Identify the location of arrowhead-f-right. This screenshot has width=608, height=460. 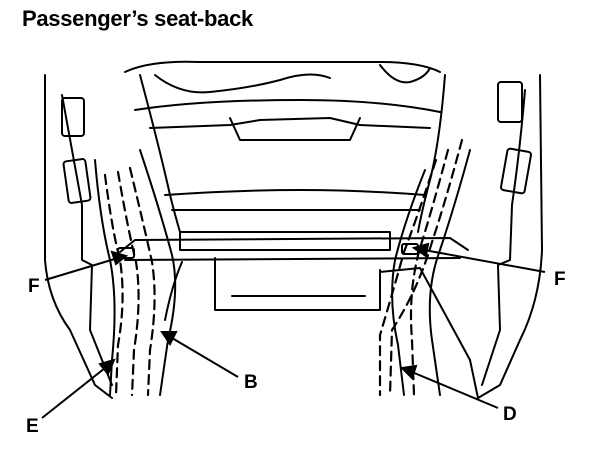
(420, 250).